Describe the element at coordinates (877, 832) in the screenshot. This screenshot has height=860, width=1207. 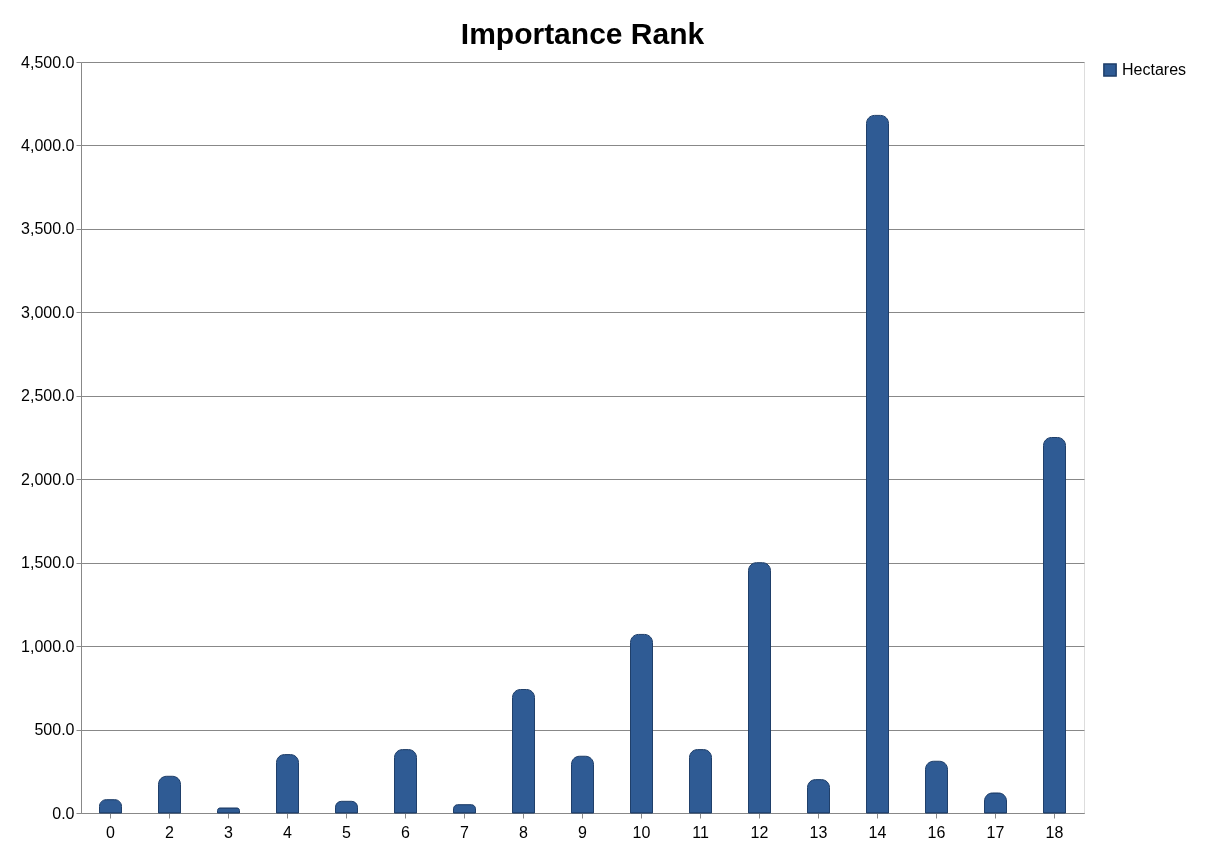
I see `x-tick-label: 14` at that location.